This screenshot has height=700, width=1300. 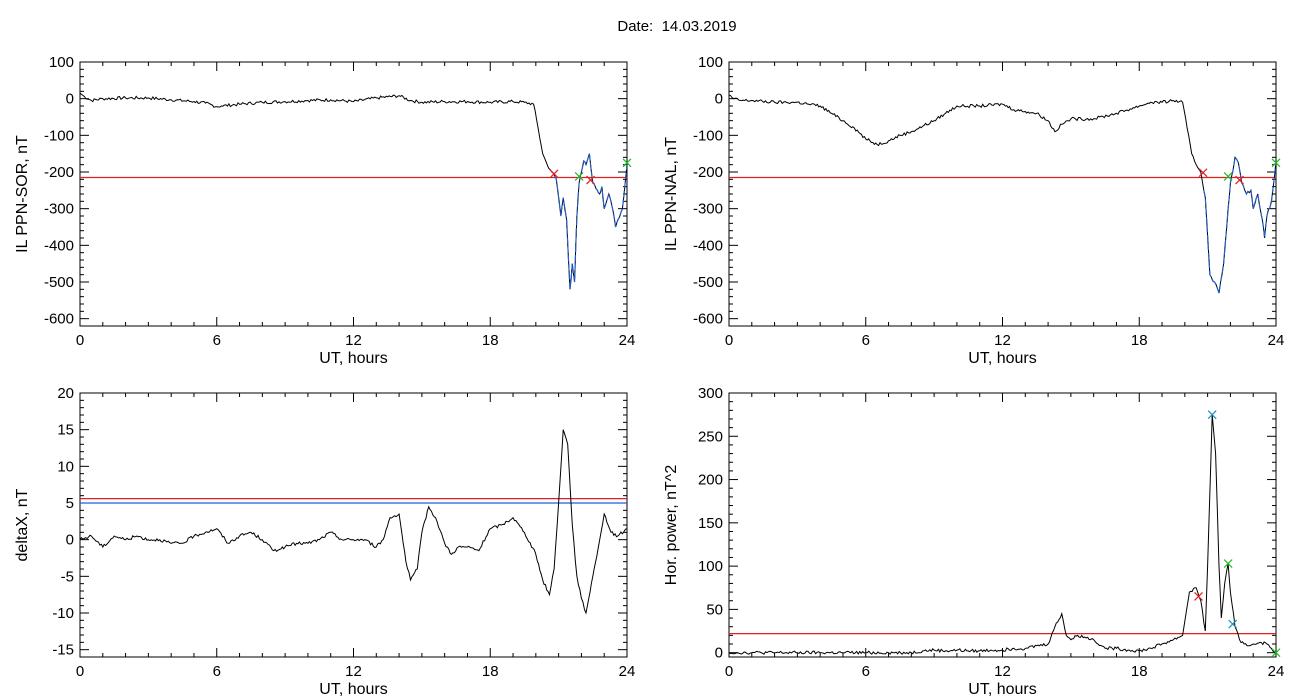 What do you see at coordinates (590, 221) in the screenshot?
I see `series-highlight` at bounding box center [590, 221].